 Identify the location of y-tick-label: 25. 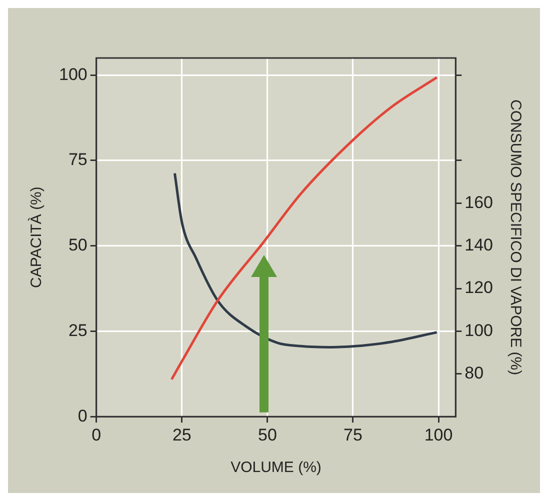
(78, 330).